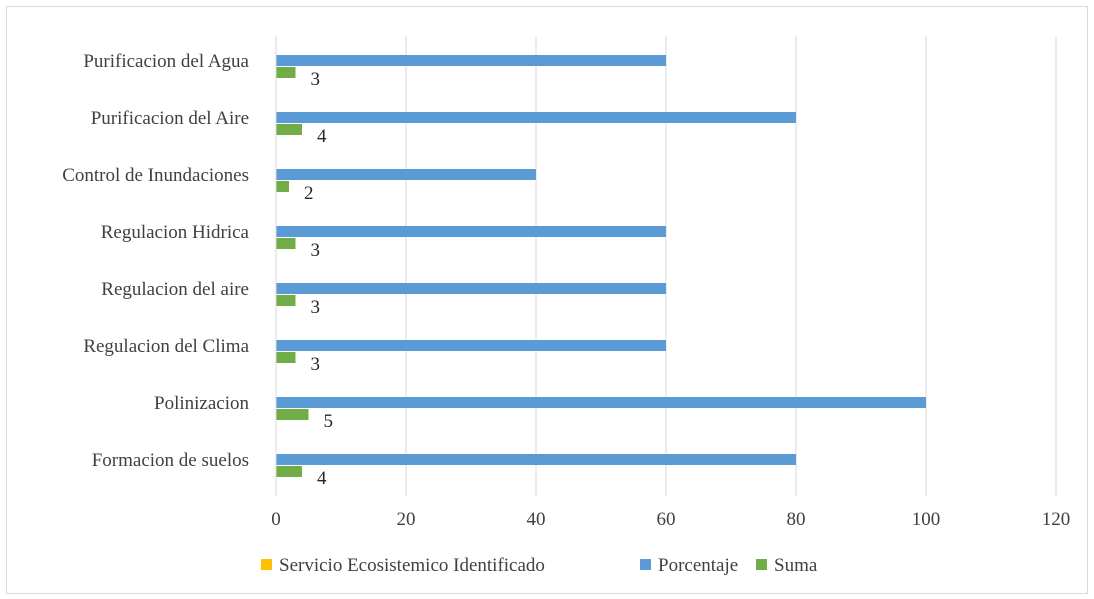  Describe the element at coordinates (329, 421) in the screenshot. I see `data-label-suma: 5` at that location.